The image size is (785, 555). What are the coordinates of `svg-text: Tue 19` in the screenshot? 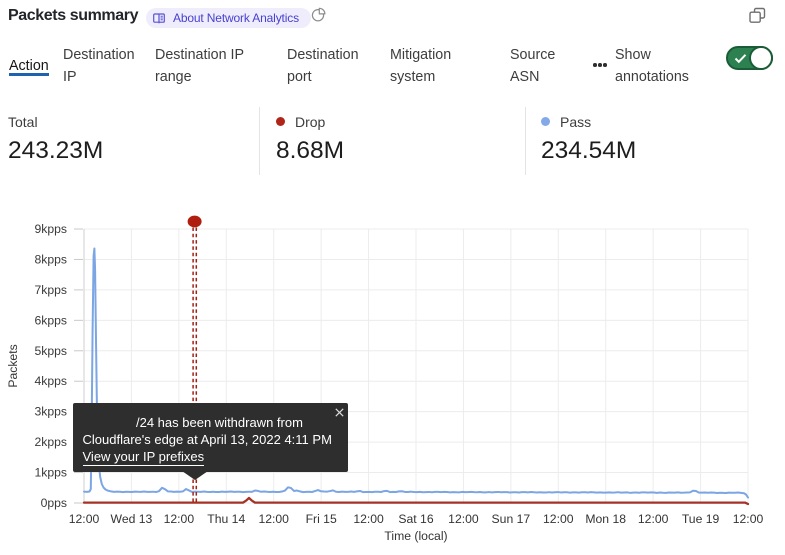 It's located at (701, 519).